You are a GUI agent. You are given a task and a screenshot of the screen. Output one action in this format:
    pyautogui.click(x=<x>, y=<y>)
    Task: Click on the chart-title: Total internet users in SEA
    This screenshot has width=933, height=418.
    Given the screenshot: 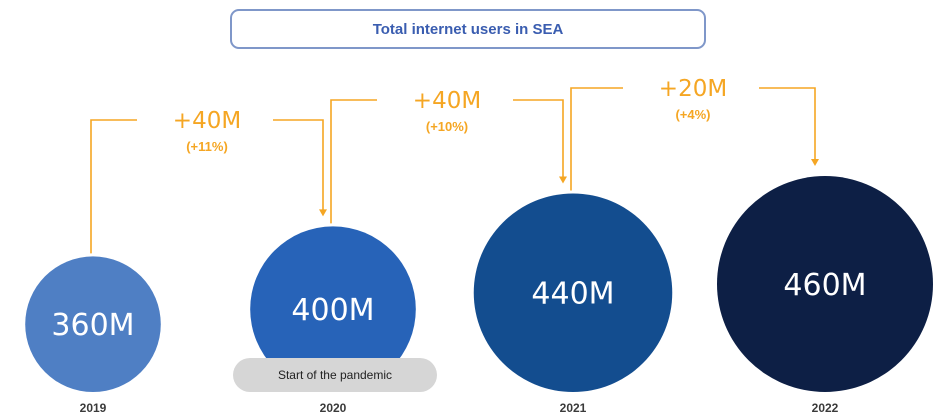 What is the action you would take?
    pyautogui.click(x=468, y=29)
    